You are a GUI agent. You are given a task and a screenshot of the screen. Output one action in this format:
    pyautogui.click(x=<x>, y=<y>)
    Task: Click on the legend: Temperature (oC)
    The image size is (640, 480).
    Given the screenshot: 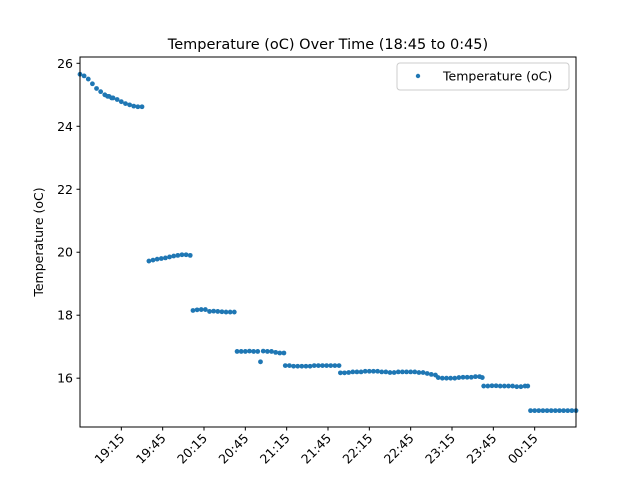 What is the action you would take?
    pyautogui.click(x=483, y=76)
    